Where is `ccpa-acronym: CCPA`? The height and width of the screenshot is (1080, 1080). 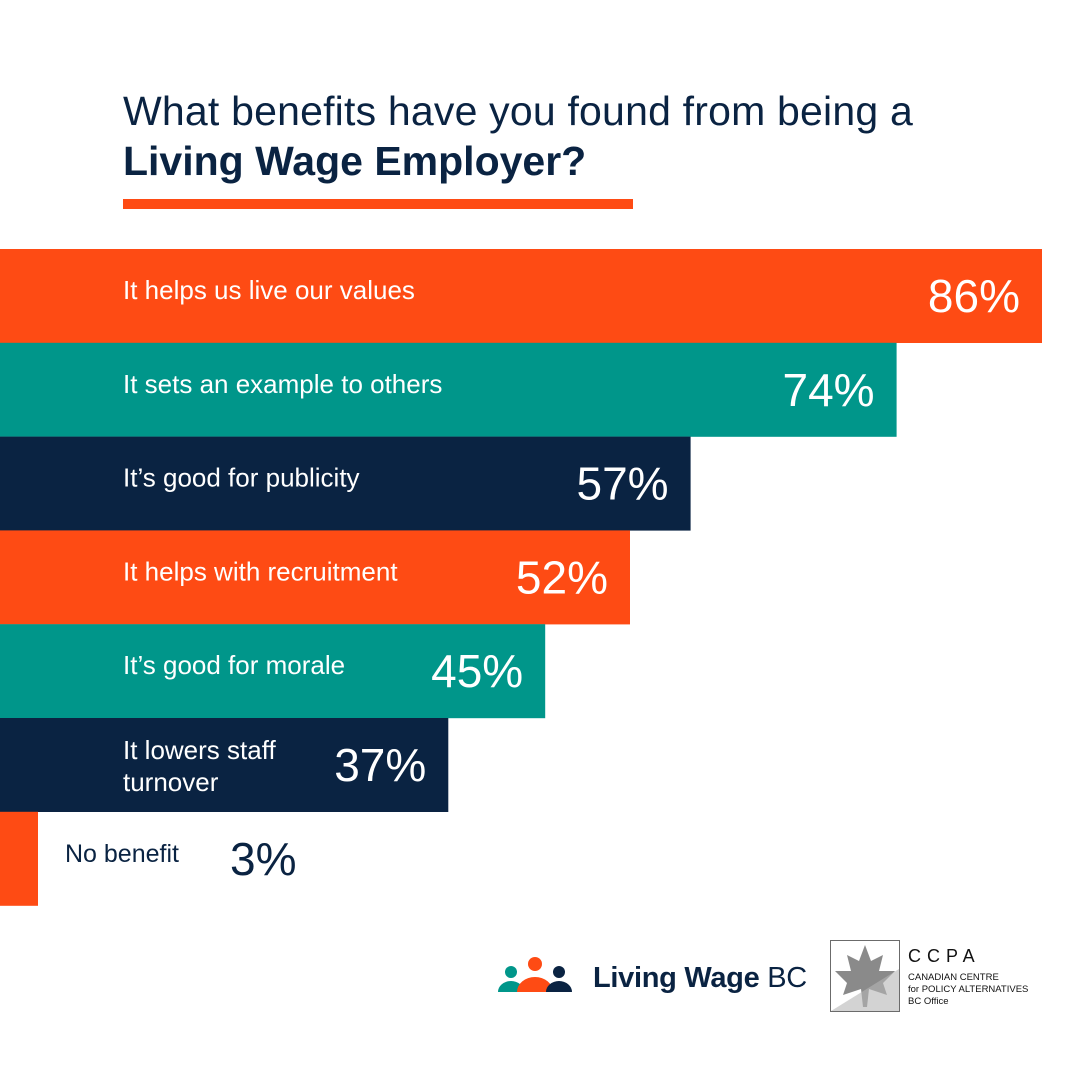 ccpa-acronym: CCPA is located at coordinates (944, 956).